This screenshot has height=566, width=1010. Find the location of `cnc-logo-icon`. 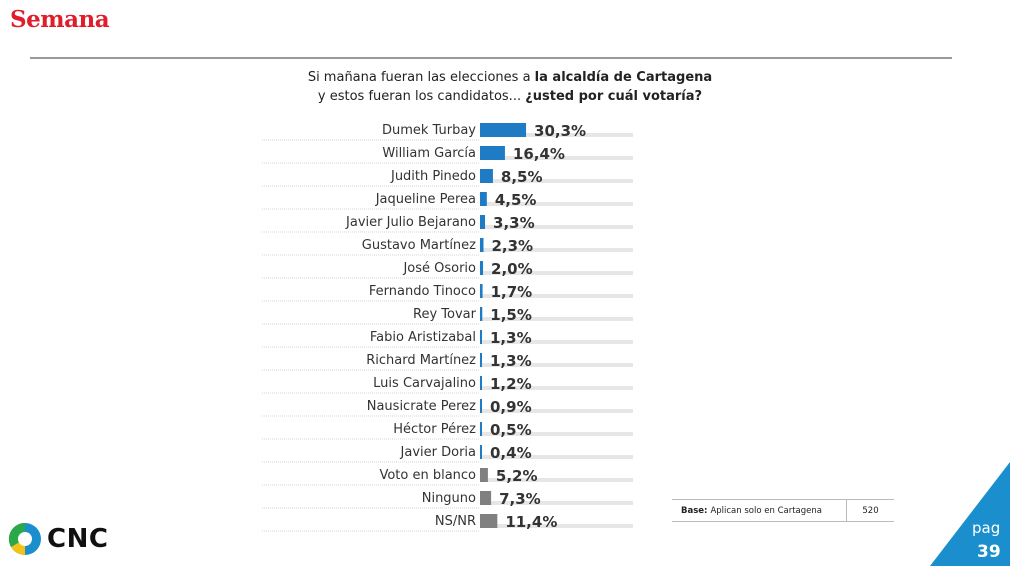

cnc-logo-icon is located at coordinates (24, 538).